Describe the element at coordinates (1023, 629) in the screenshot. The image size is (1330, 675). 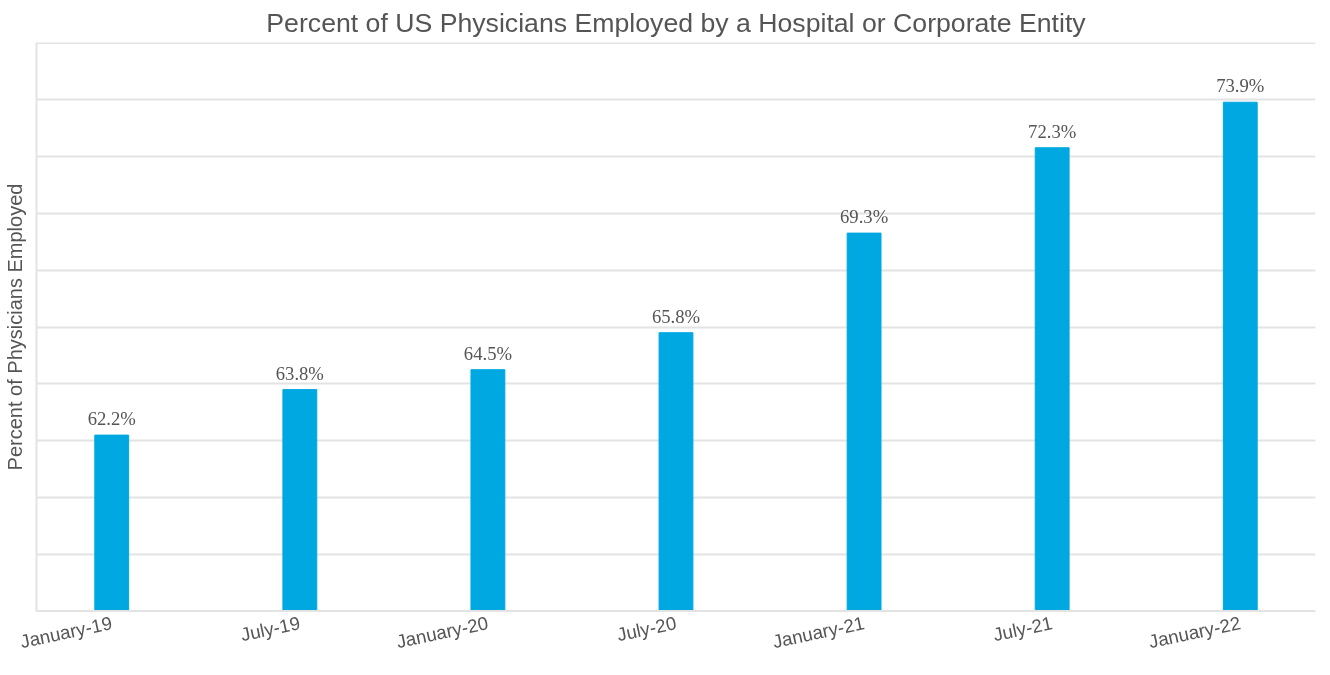
I see `x-tick-label: July-21` at that location.